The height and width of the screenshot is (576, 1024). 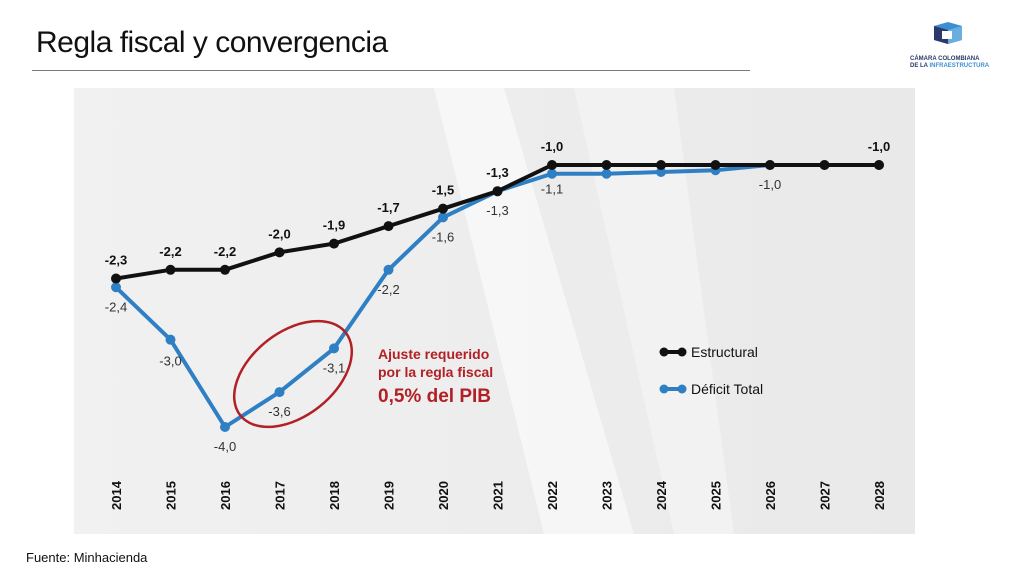 I want to click on x-tick-label: 2017, so click(x=280, y=495).